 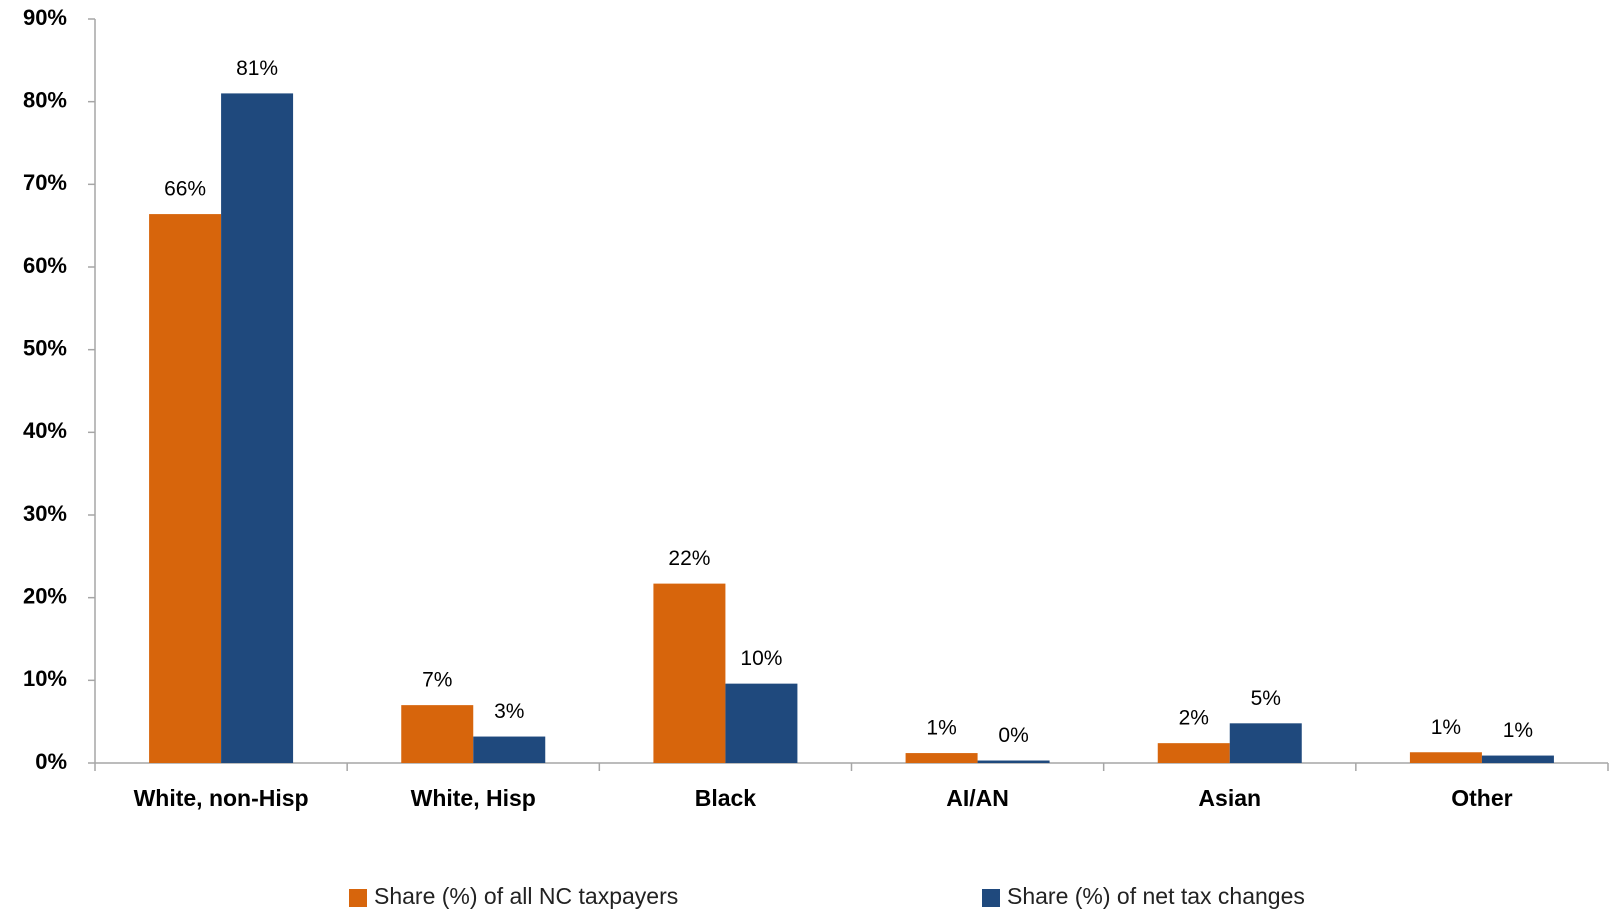 I want to click on value-label: 3%, so click(x=509, y=711).